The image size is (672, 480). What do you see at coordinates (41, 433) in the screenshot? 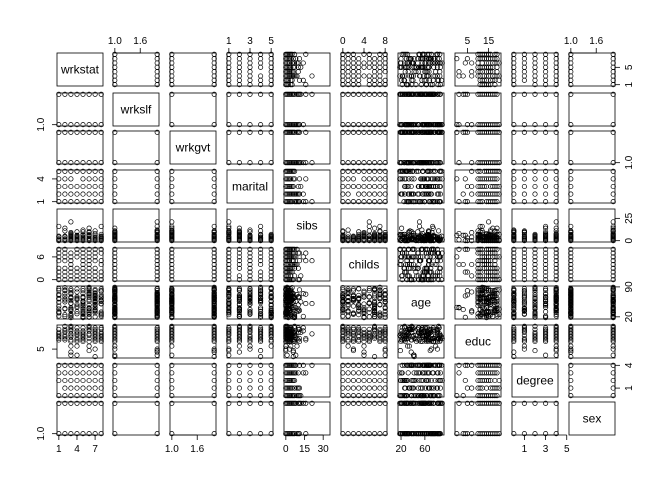
I see `tick-label: 1.0` at bounding box center [41, 433].